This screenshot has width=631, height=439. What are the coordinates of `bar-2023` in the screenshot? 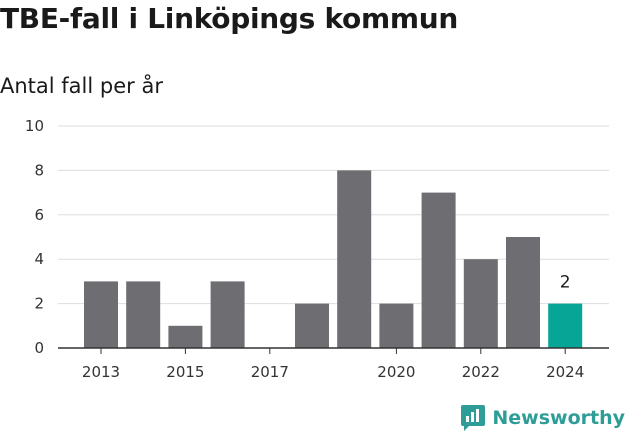 It's located at (523, 292).